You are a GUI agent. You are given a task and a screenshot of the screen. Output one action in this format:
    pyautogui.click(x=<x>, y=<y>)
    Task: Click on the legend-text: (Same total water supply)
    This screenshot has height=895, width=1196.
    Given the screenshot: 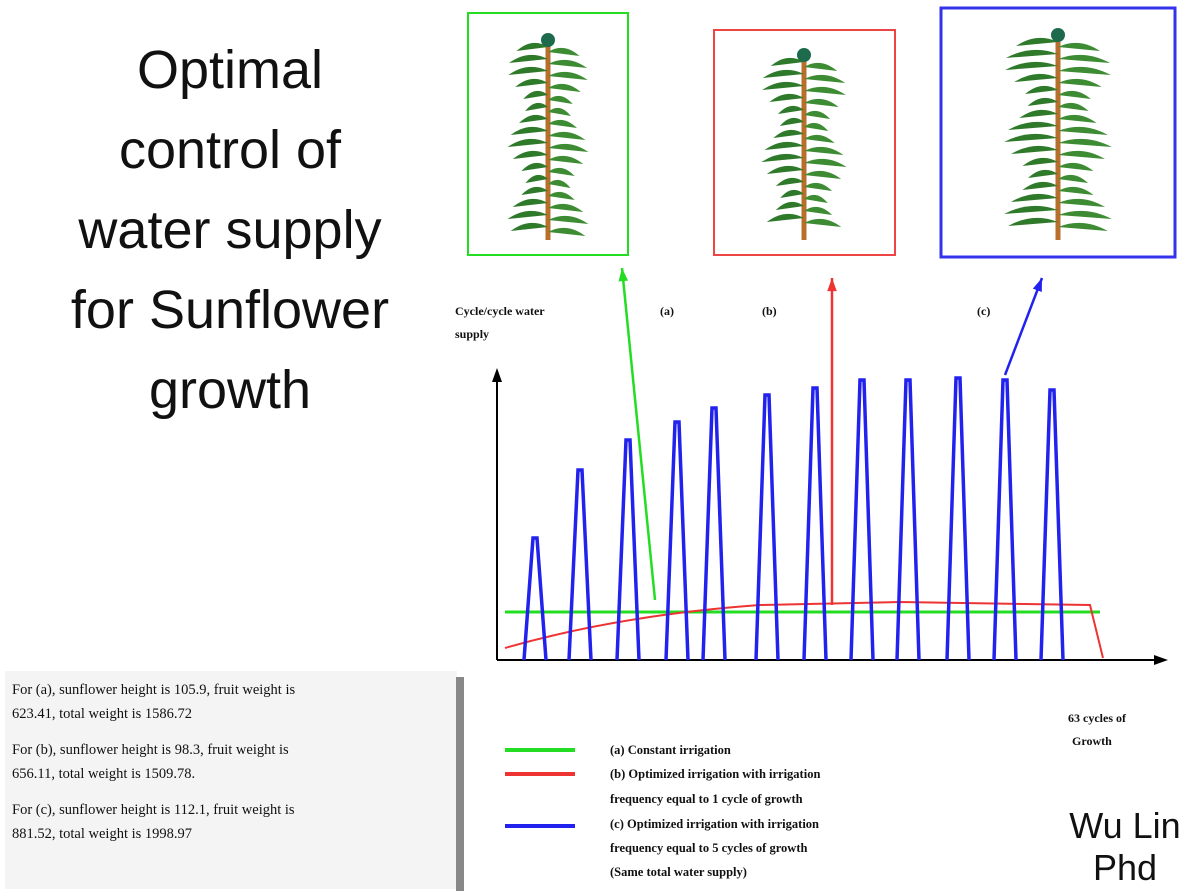 What is the action you would take?
    pyautogui.click(x=678, y=872)
    